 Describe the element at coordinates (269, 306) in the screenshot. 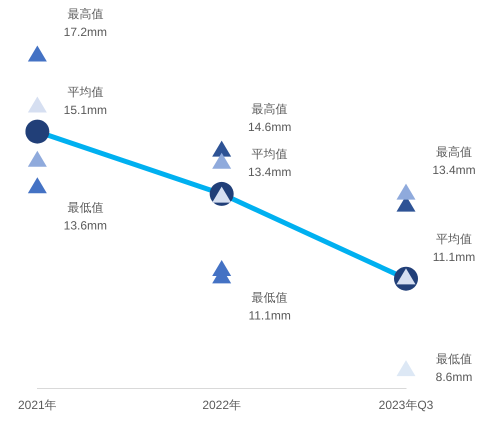

I see `annotation: 最低值 11.1mm` at that location.